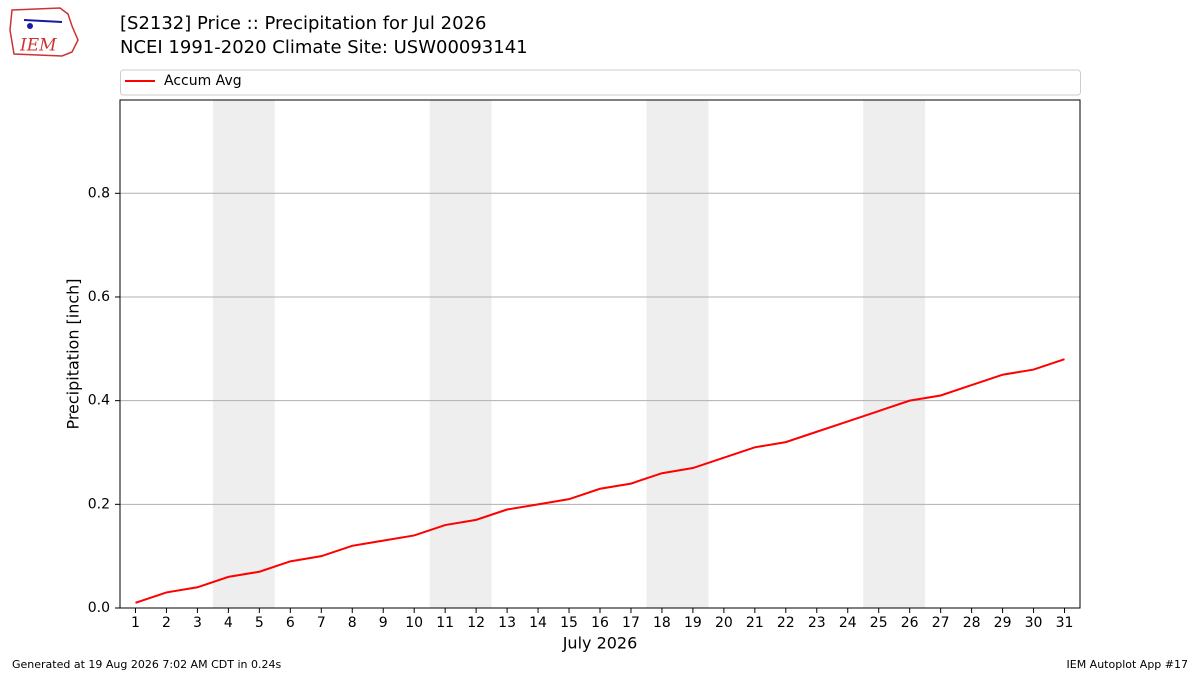  I want to click on x-tick-label: 11, so click(445, 623).